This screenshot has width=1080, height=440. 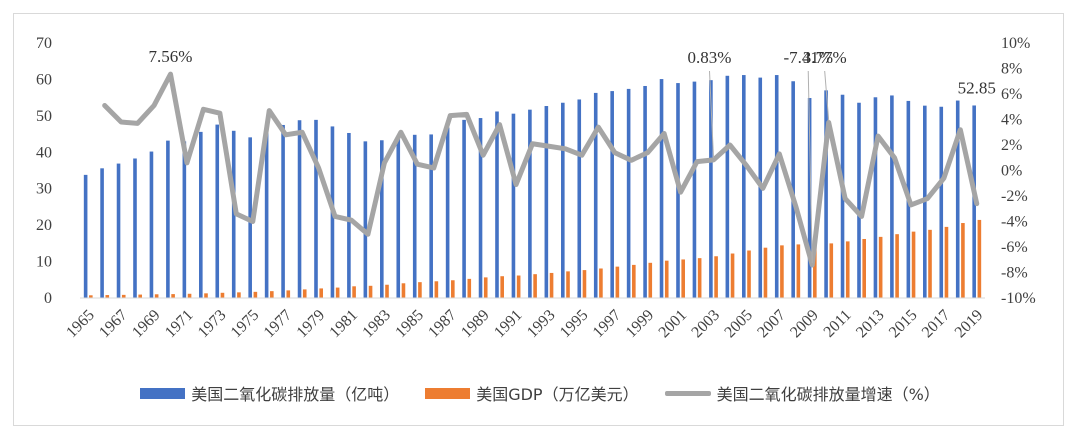 What do you see at coordinates (44, 152) in the screenshot?
I see `left-tick-label: 40` at bounding box center [44, 152].